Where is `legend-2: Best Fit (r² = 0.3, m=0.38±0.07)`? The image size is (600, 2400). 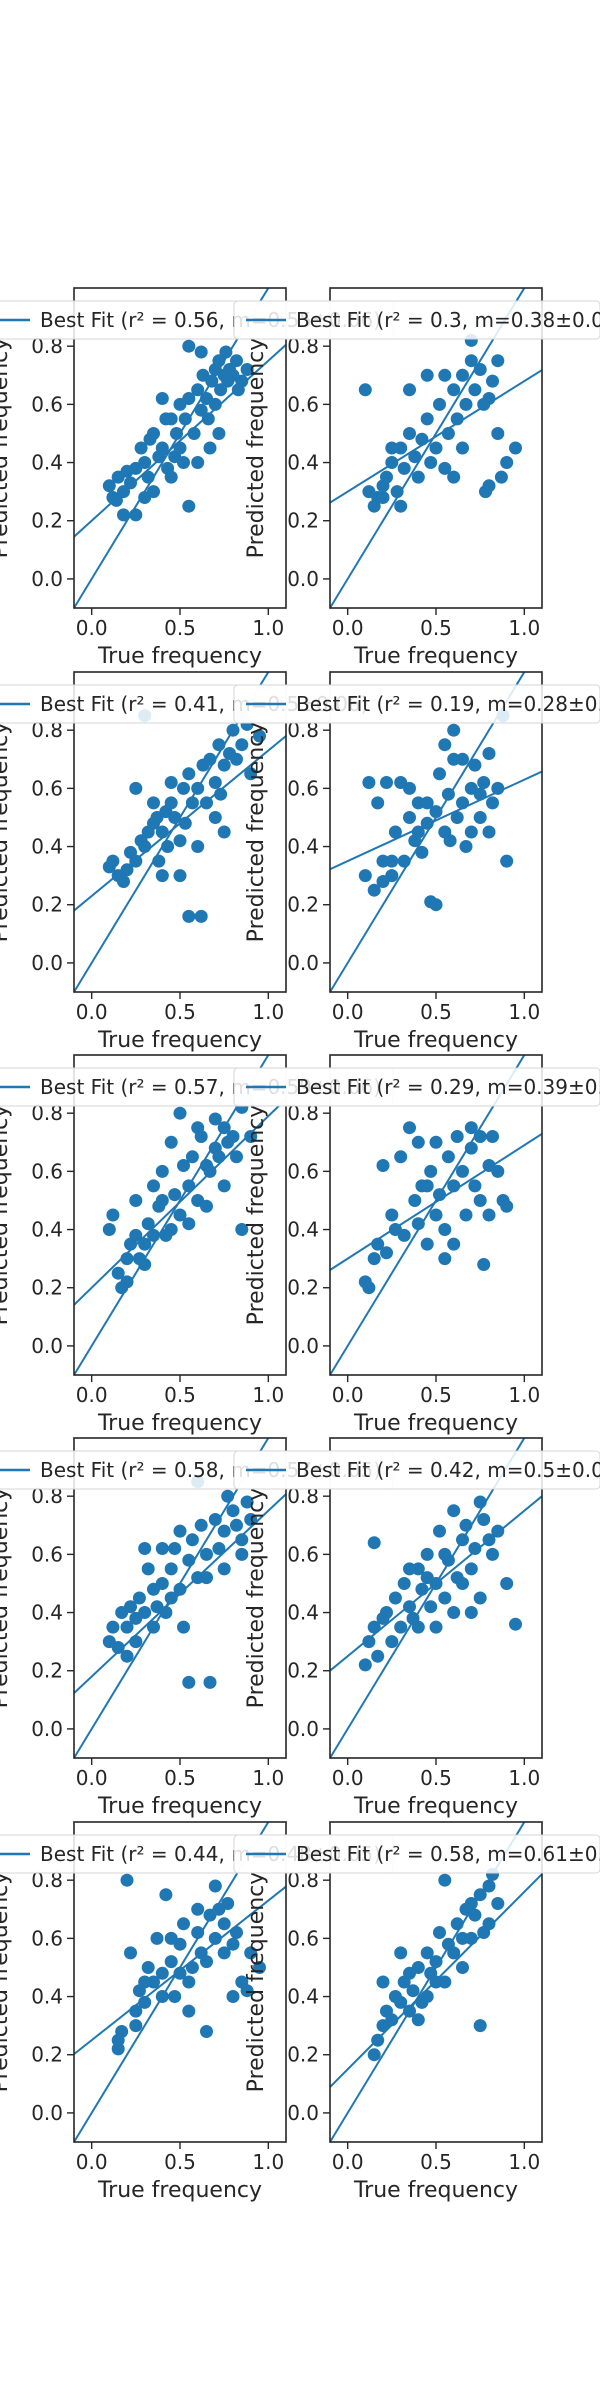 legend-2: Best Fit (r² = 0.3, m=0.38±0.07) is located at coordinates (416, 320).